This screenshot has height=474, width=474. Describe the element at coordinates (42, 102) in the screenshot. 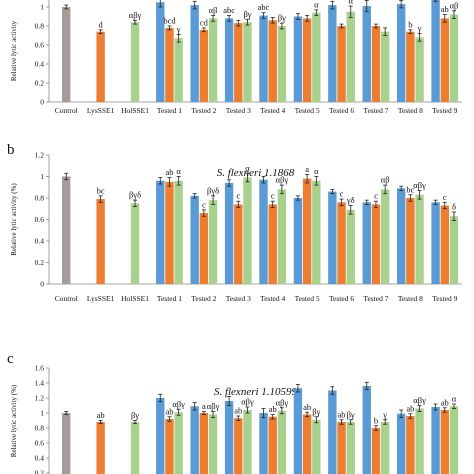

I see `y-tick-label: 0` at that location.